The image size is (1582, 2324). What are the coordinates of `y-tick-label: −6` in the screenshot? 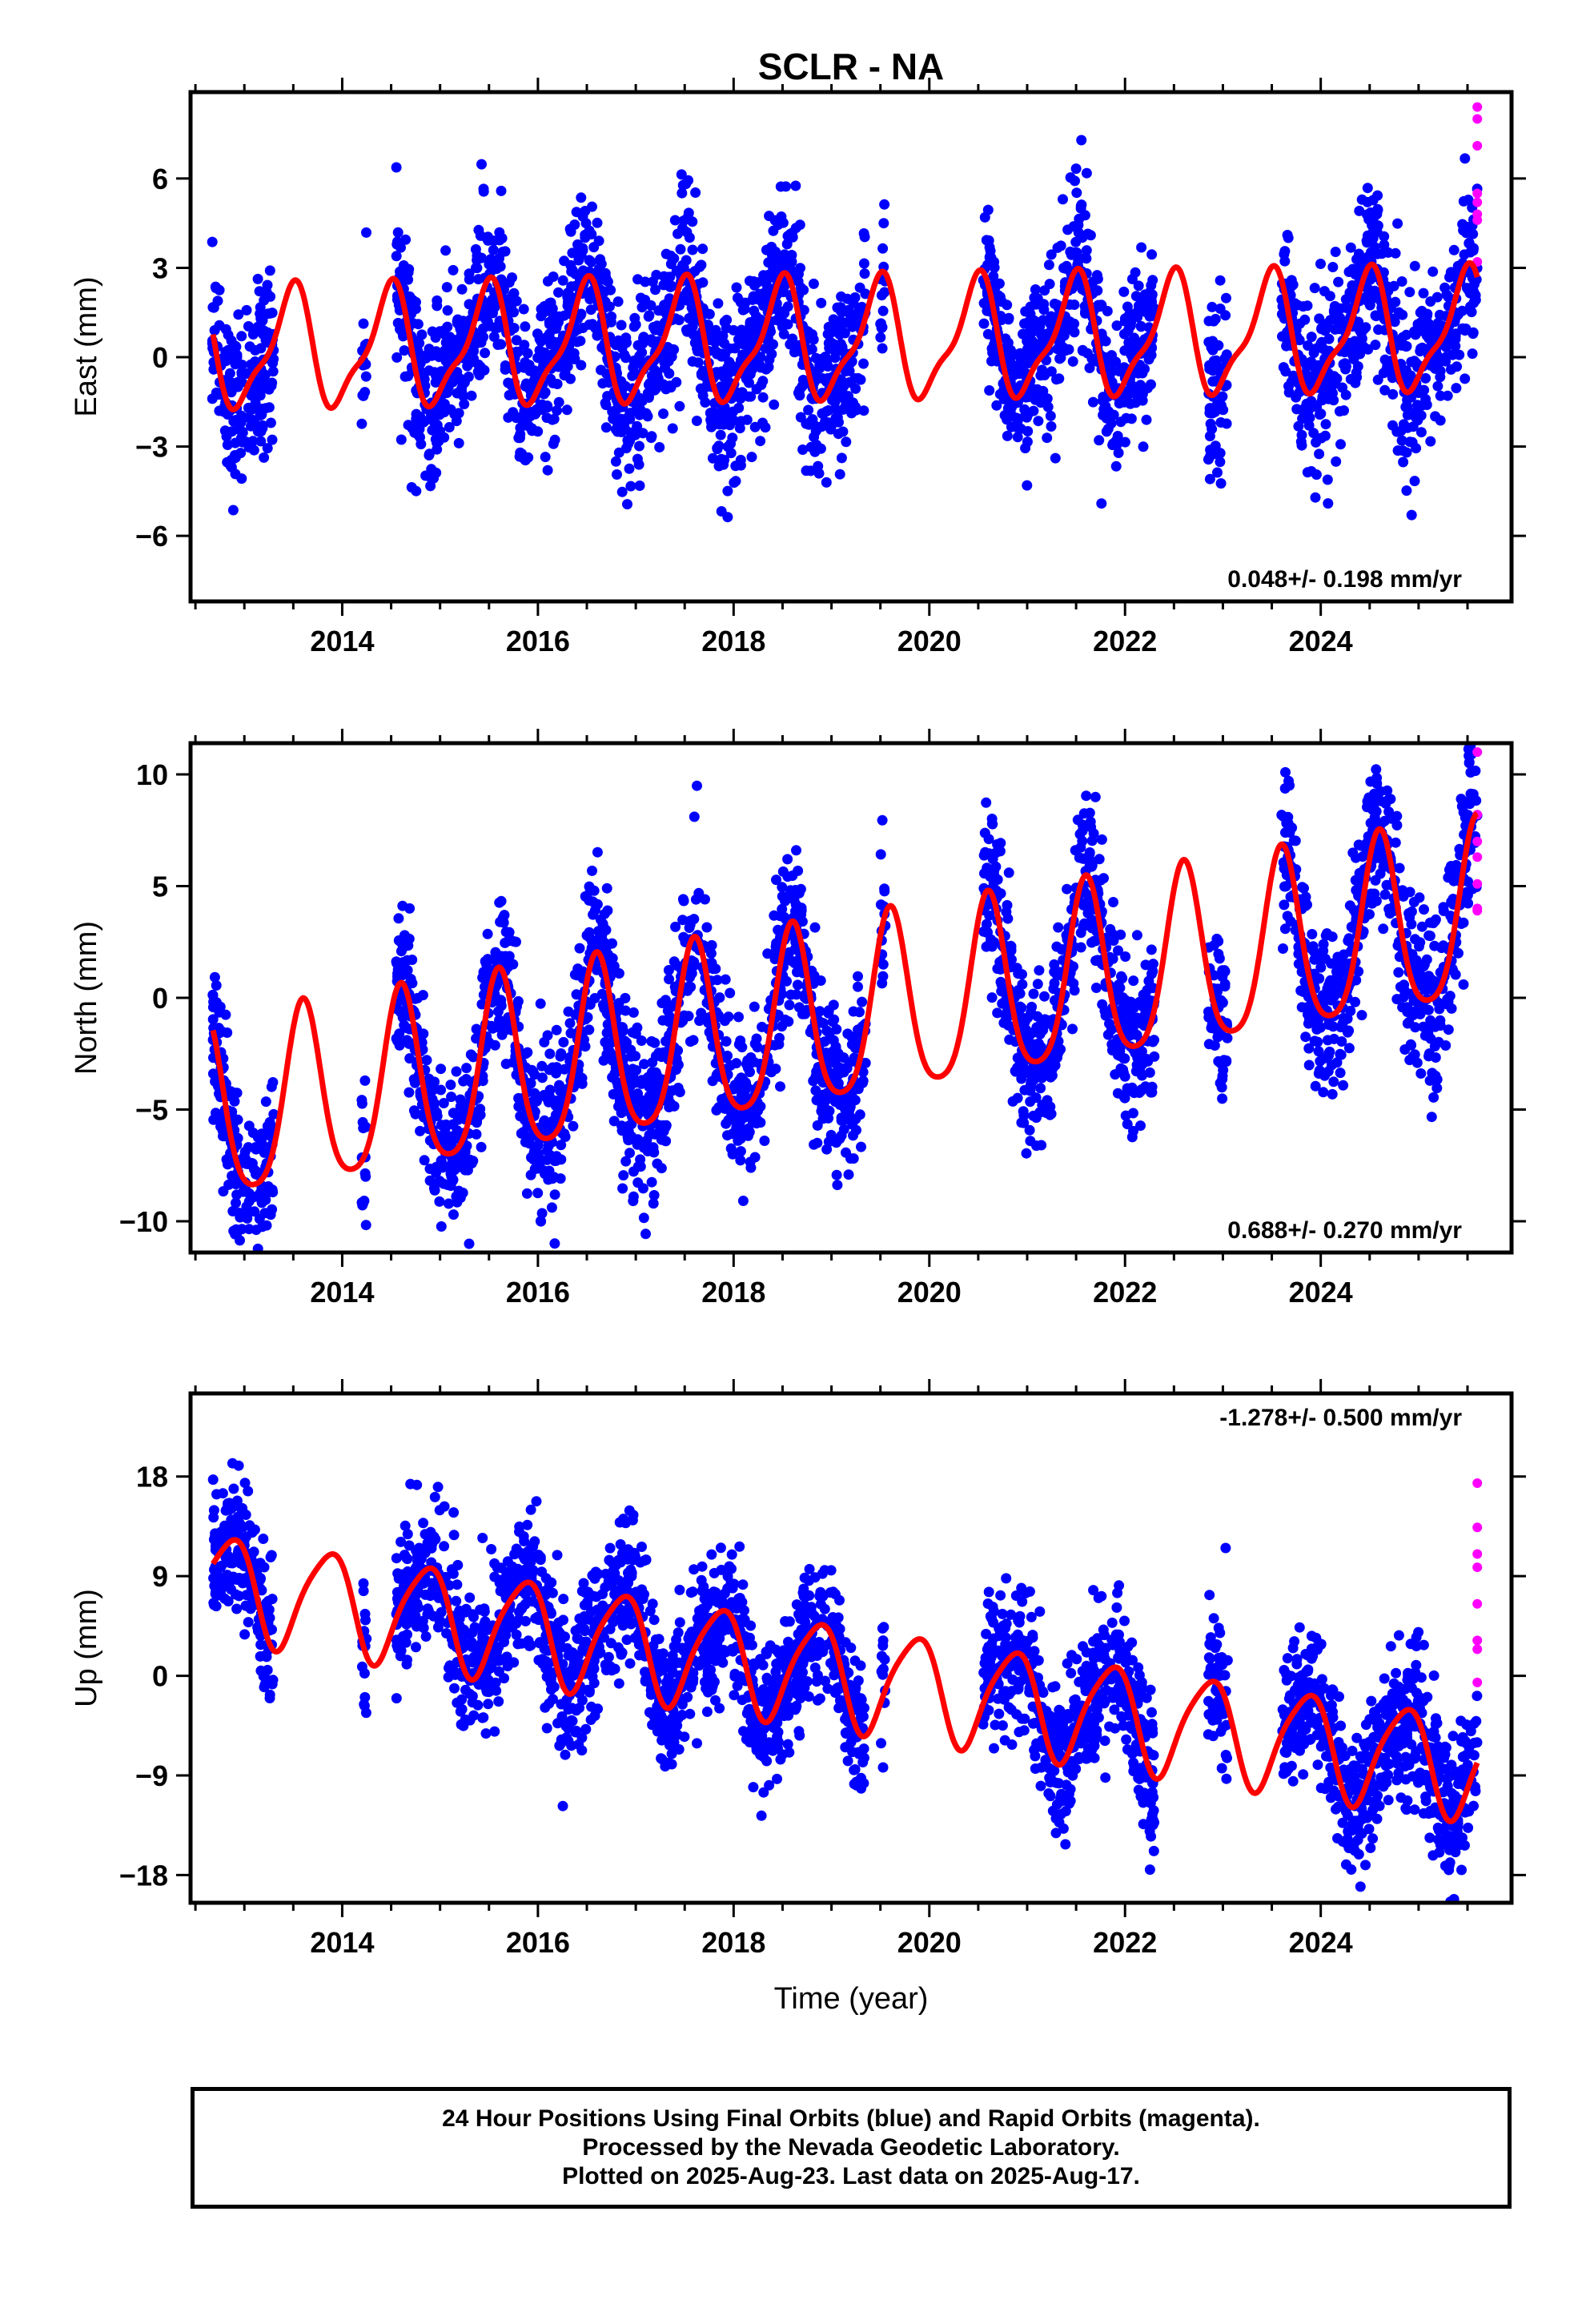 It's located at (151, 536).